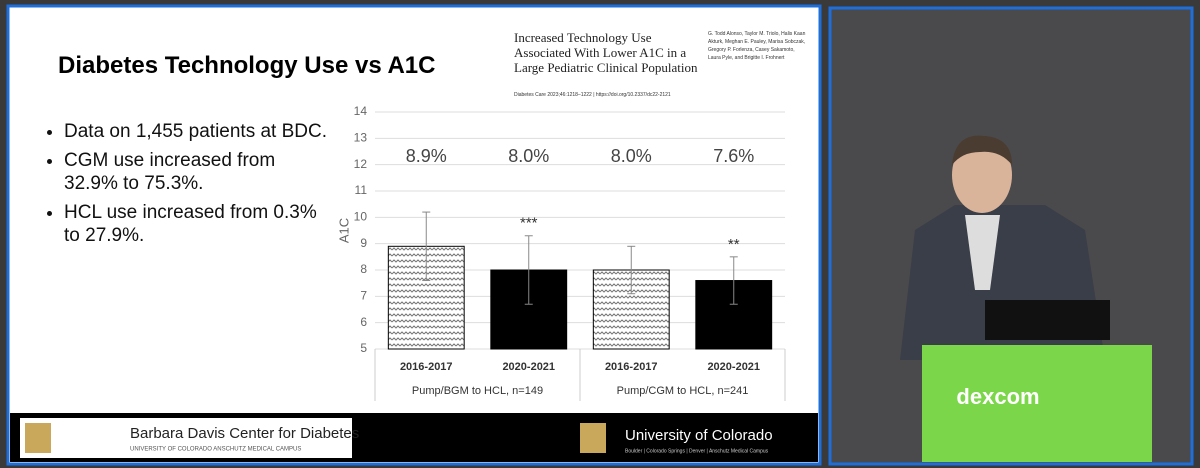  I want to click on y-tick-label: 10, so click(361, 217).